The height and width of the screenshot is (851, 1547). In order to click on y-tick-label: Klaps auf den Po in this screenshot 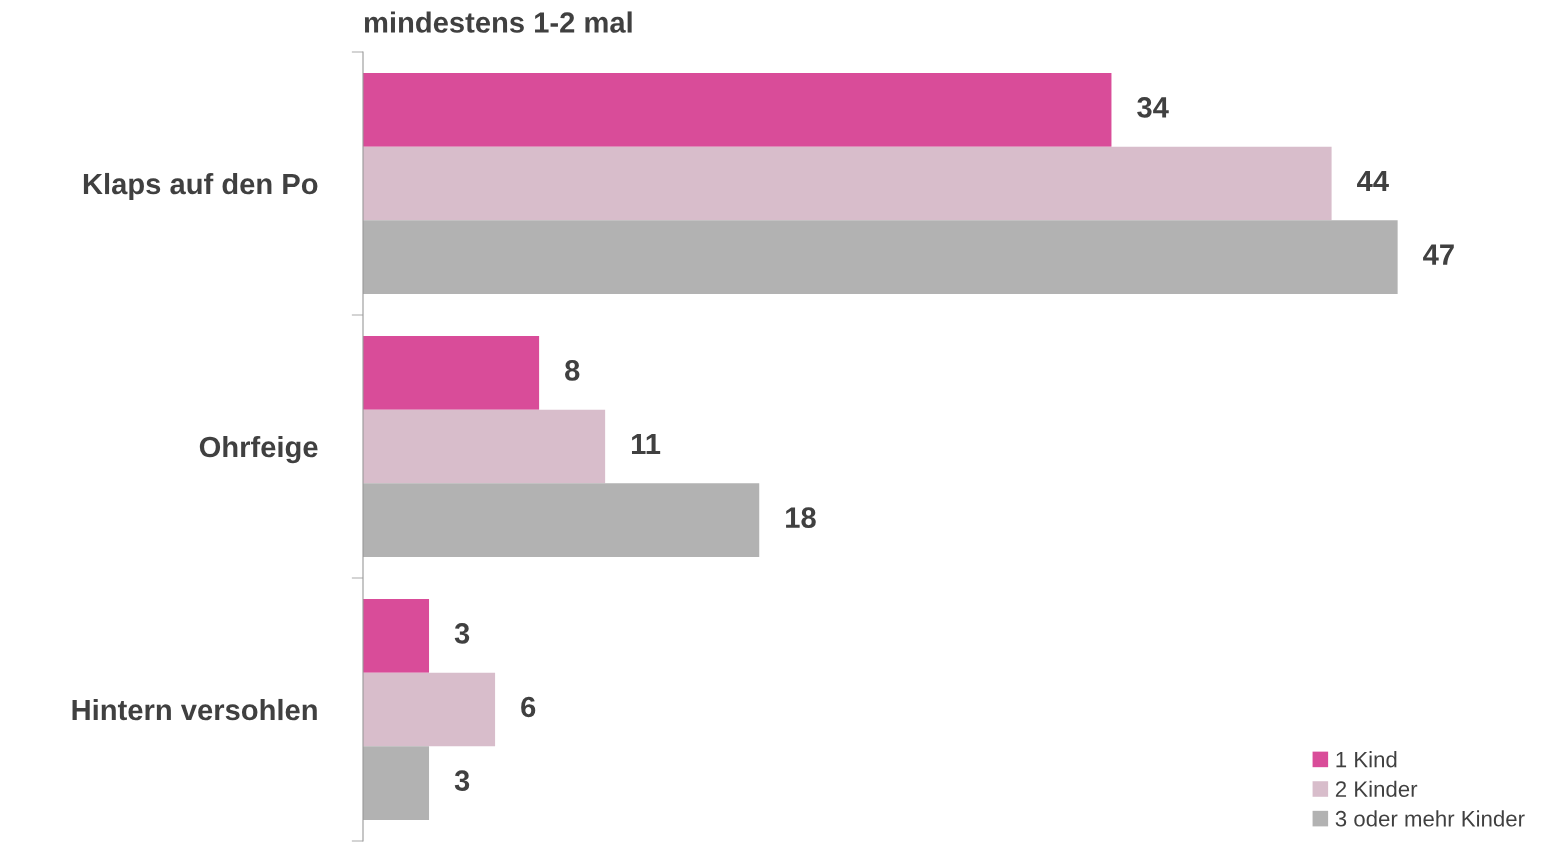, I will do `click(200, 186)`.